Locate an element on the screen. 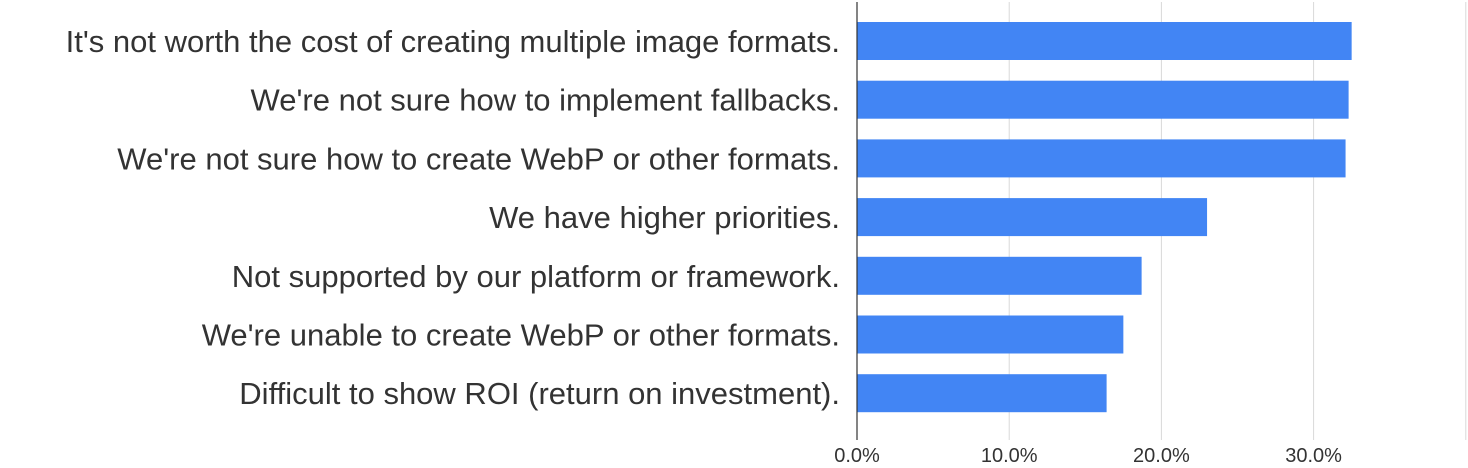  tick-label-layer: 0.0% 10.0% 20.0% 30.0% is located at coordinates (1088, 456).